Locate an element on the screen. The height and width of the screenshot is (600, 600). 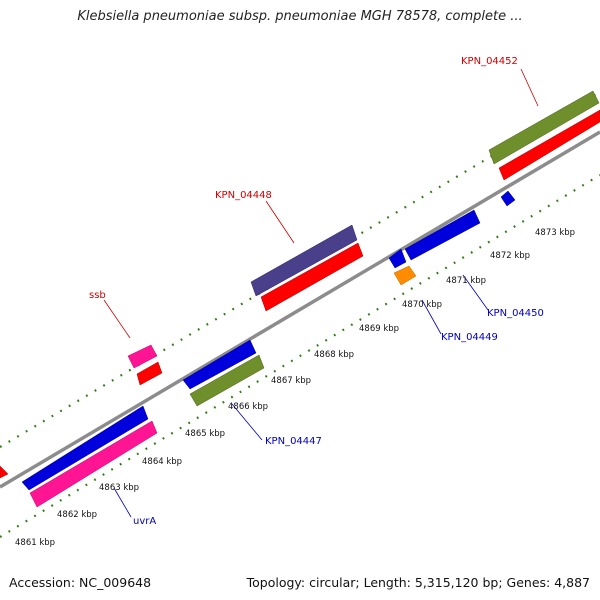
tick-label: 4871 kbp is located at coordinates (466, 281).